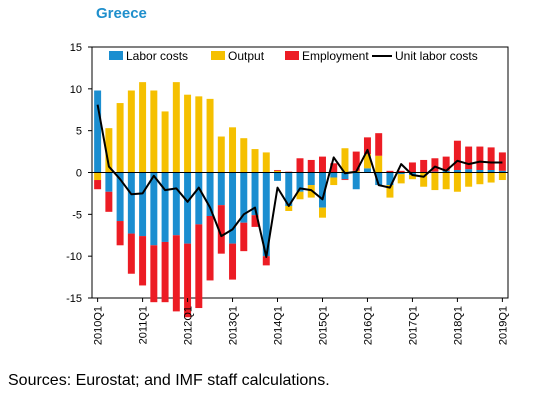 Image resolution: width=550 pixels, height=402 pixels. Describe the element at coordinates (424, 166) in the screenshot. I see `bar-employment-2017Q2` at that location.